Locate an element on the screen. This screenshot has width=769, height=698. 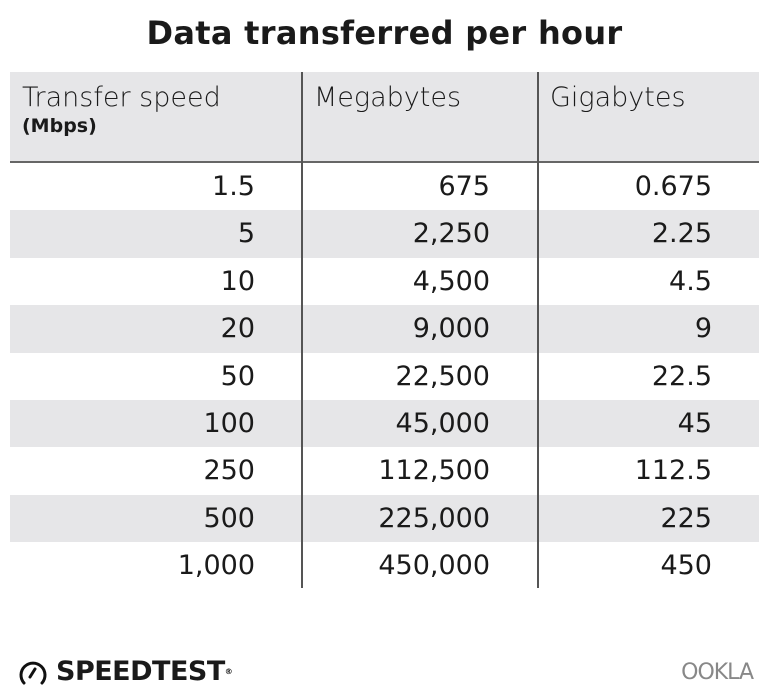
table-cell: 10 is located at coordinates (237, 281).